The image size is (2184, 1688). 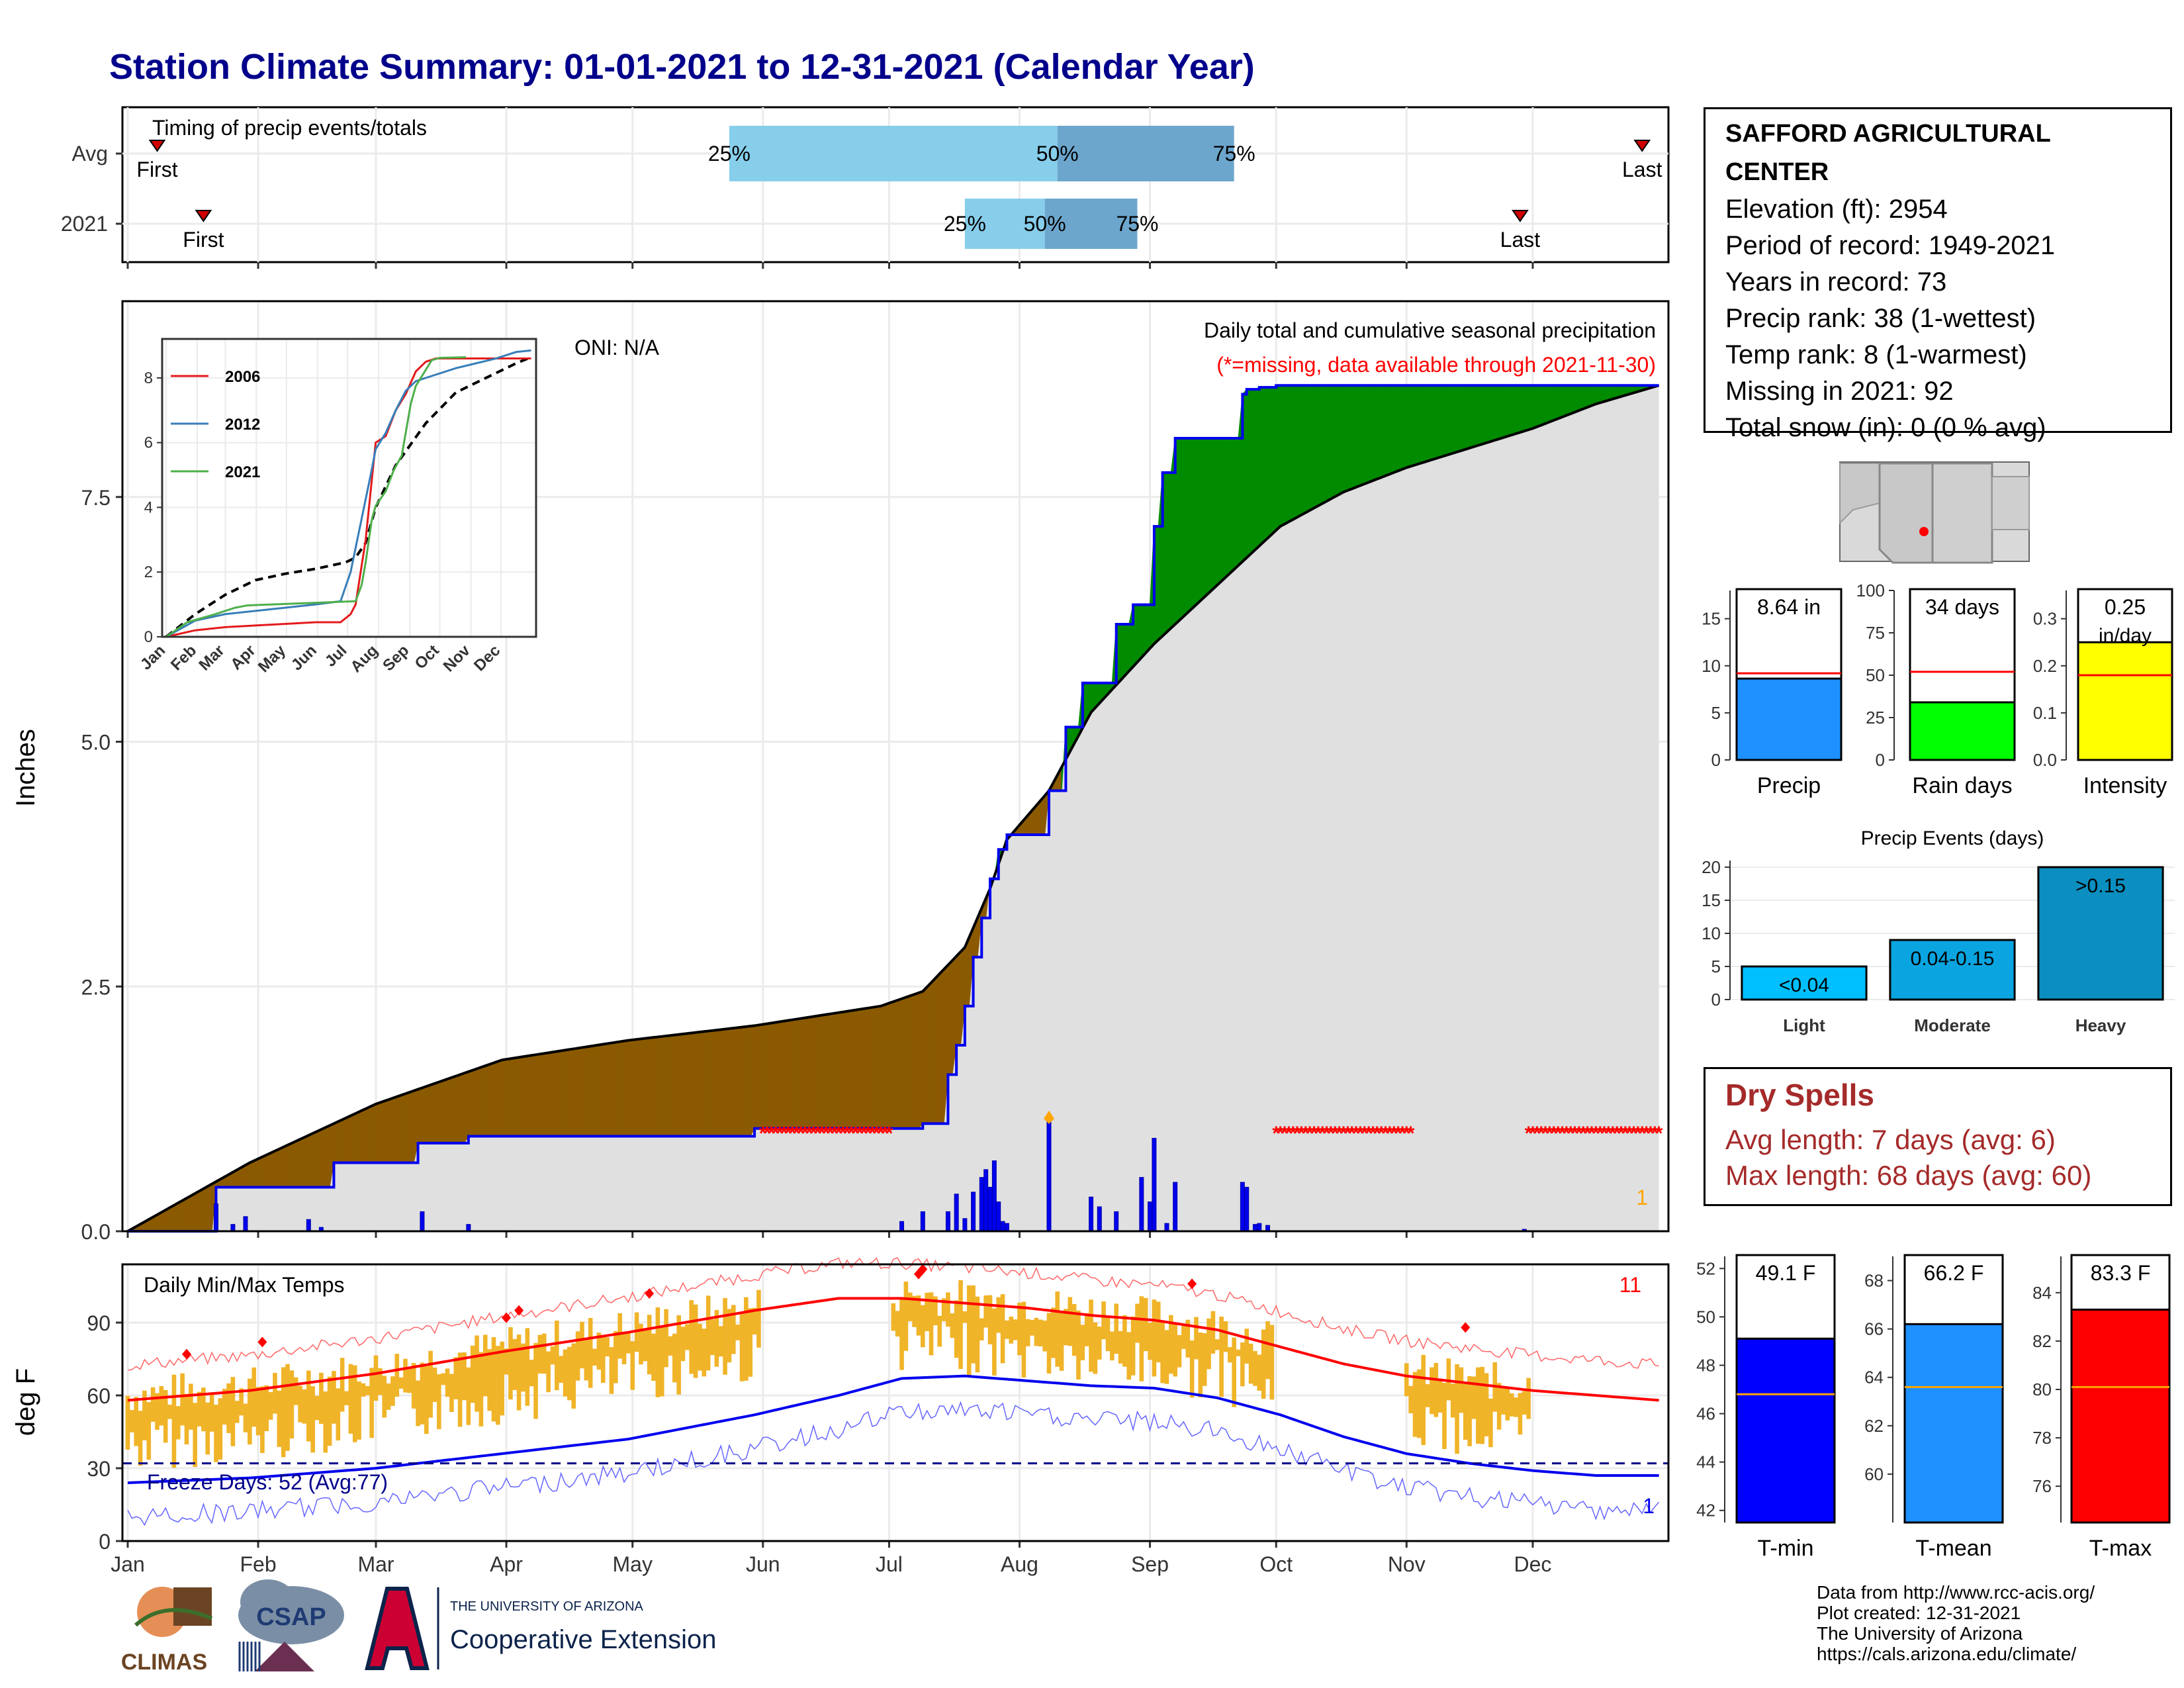 What do you see at coordinates (375, 1564) in the screenshot?
I see `month-axis-label: Mar` at bounding box center [375, 1564].